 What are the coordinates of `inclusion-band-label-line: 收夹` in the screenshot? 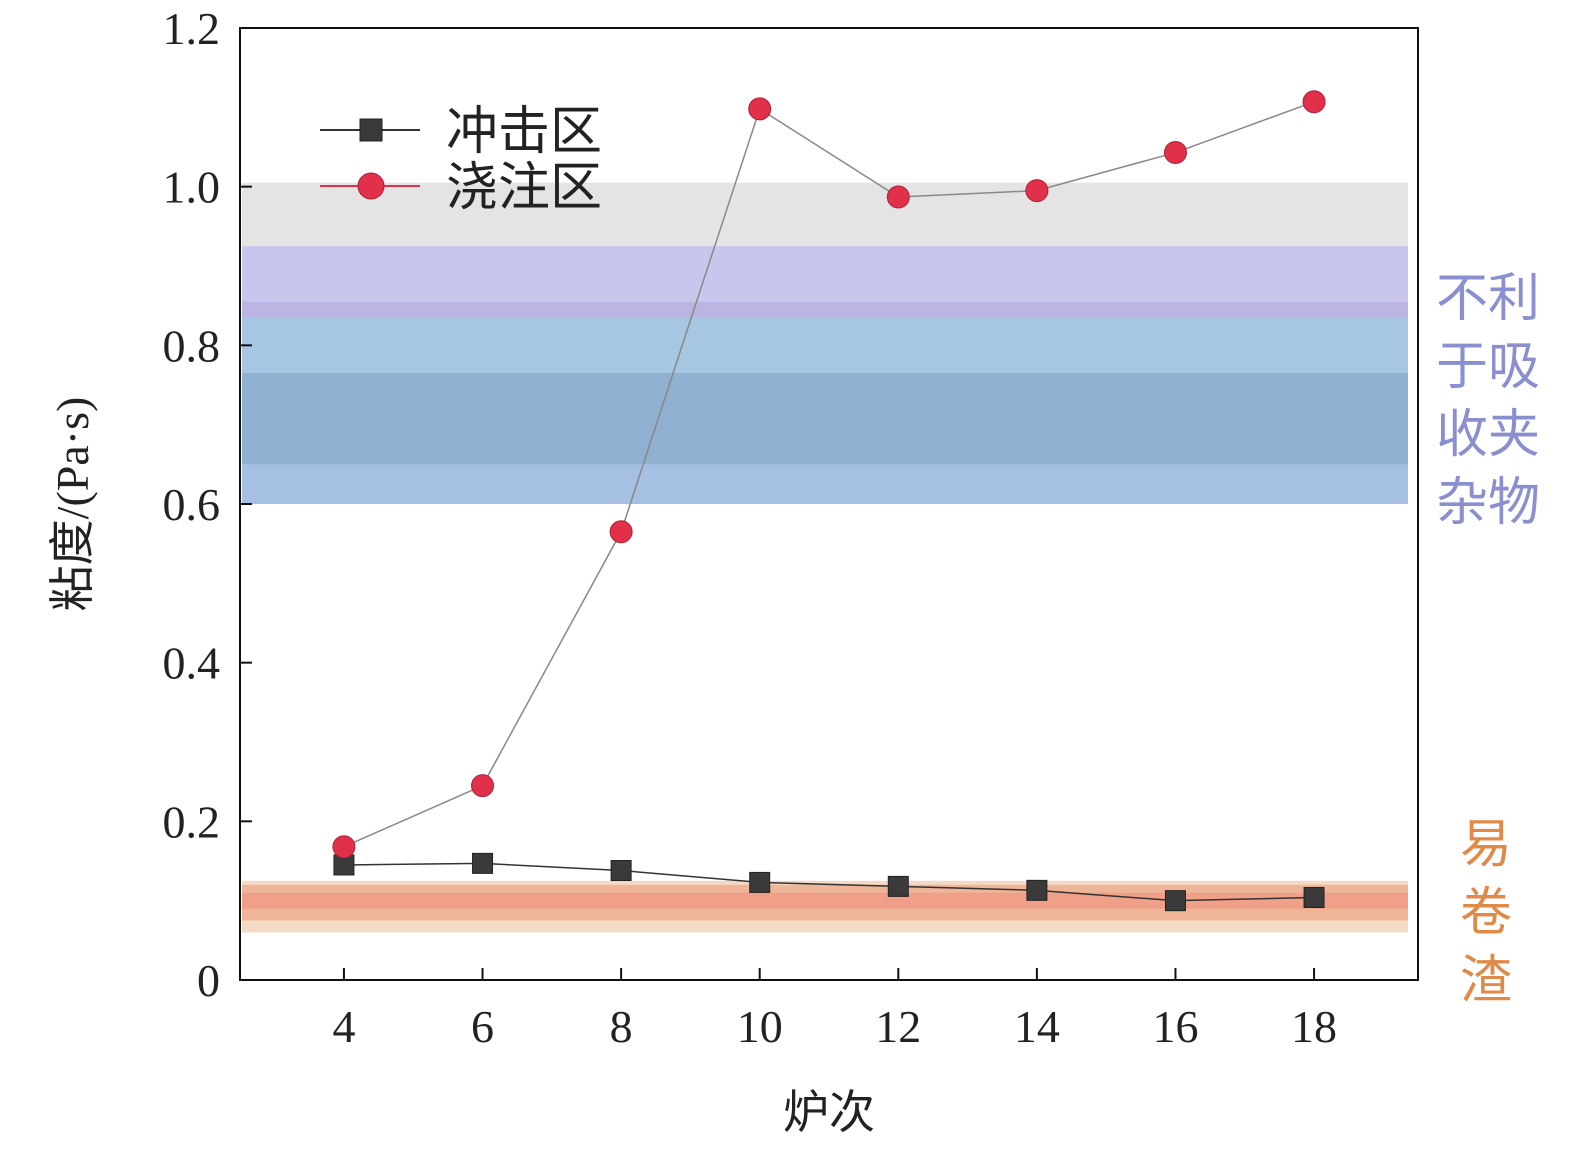 It's located at (1488, 435).